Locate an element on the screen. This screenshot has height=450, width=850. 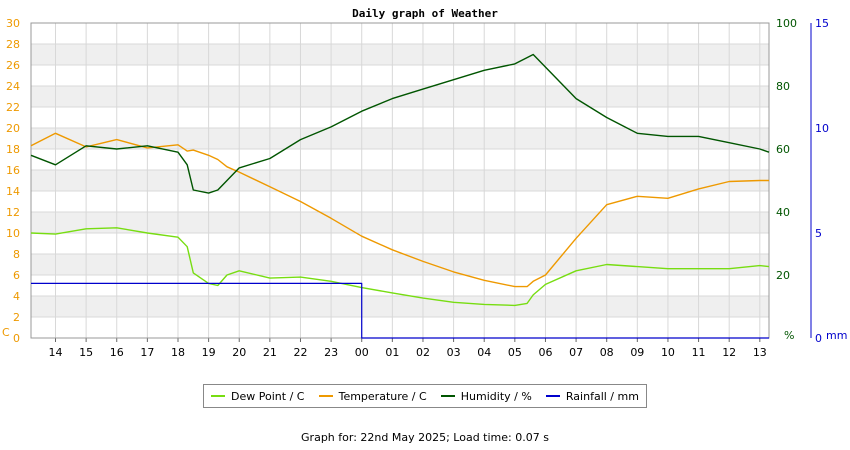
y-left-tick-label: 8 is located at coordinates (16, 254).